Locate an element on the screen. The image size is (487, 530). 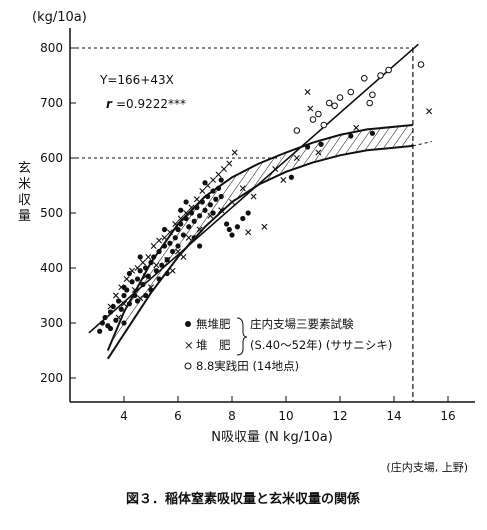
legend-bracket is located at coordinates (242, 336).